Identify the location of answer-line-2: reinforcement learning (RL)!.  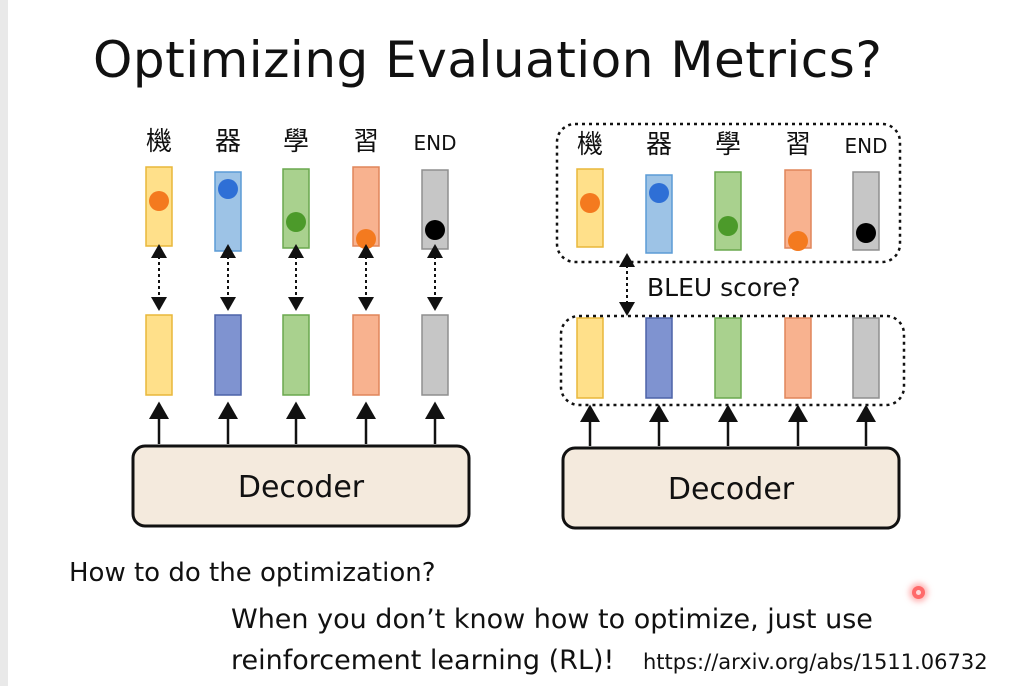
(423, 660).